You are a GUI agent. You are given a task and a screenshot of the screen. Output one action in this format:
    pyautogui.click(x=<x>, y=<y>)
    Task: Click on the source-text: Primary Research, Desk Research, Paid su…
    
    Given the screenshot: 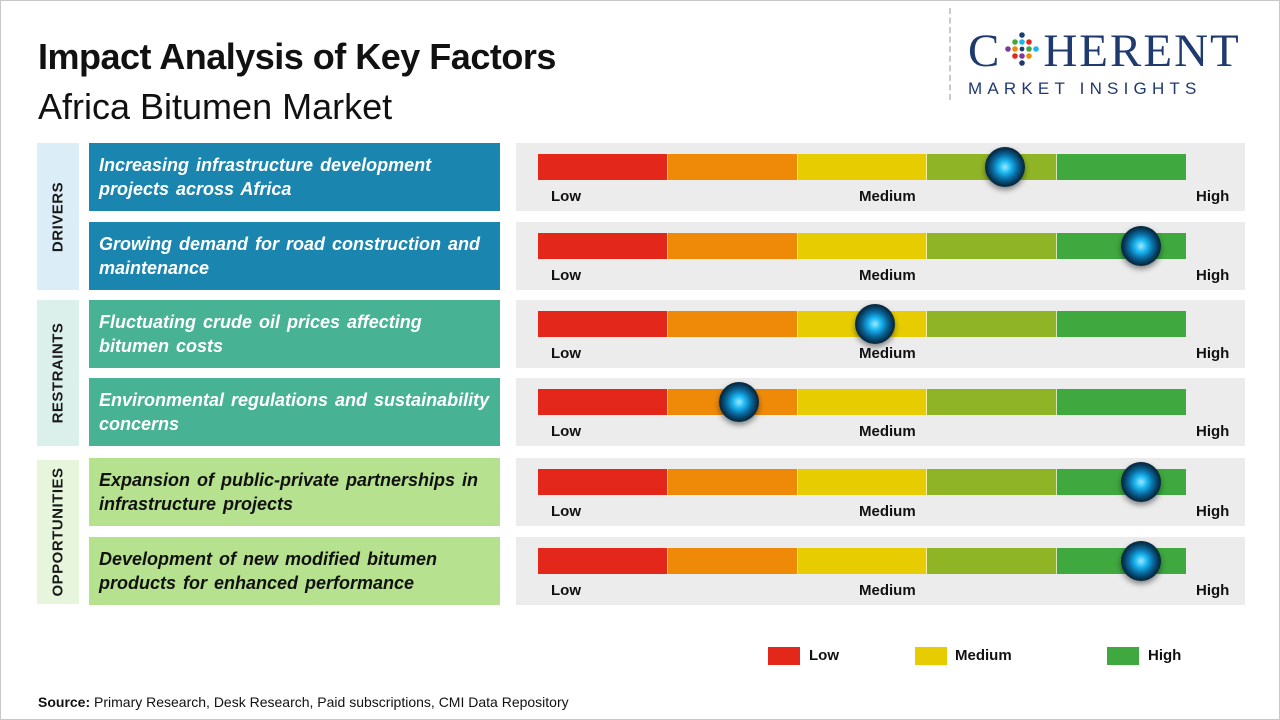 What is the action you would take?
    pyautogui.click(x=329, y=702)
    